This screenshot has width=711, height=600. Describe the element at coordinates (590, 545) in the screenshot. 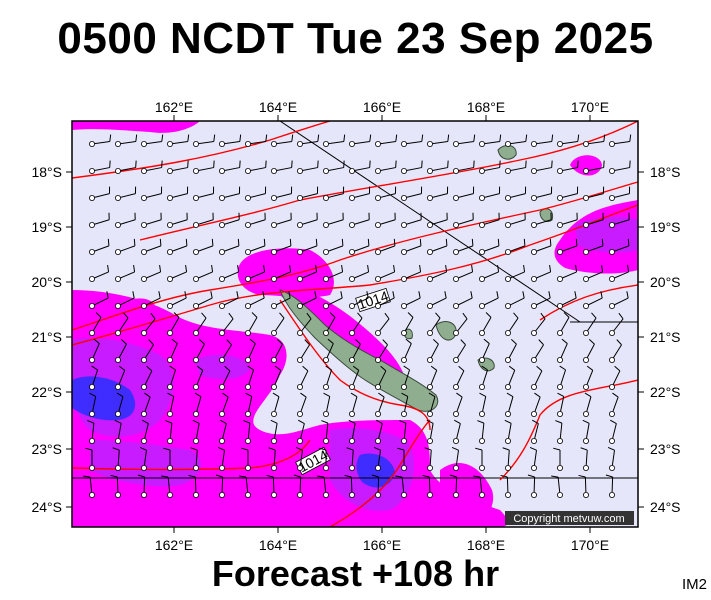

I see `lon-label-170-bottom: 170°E` at that location.